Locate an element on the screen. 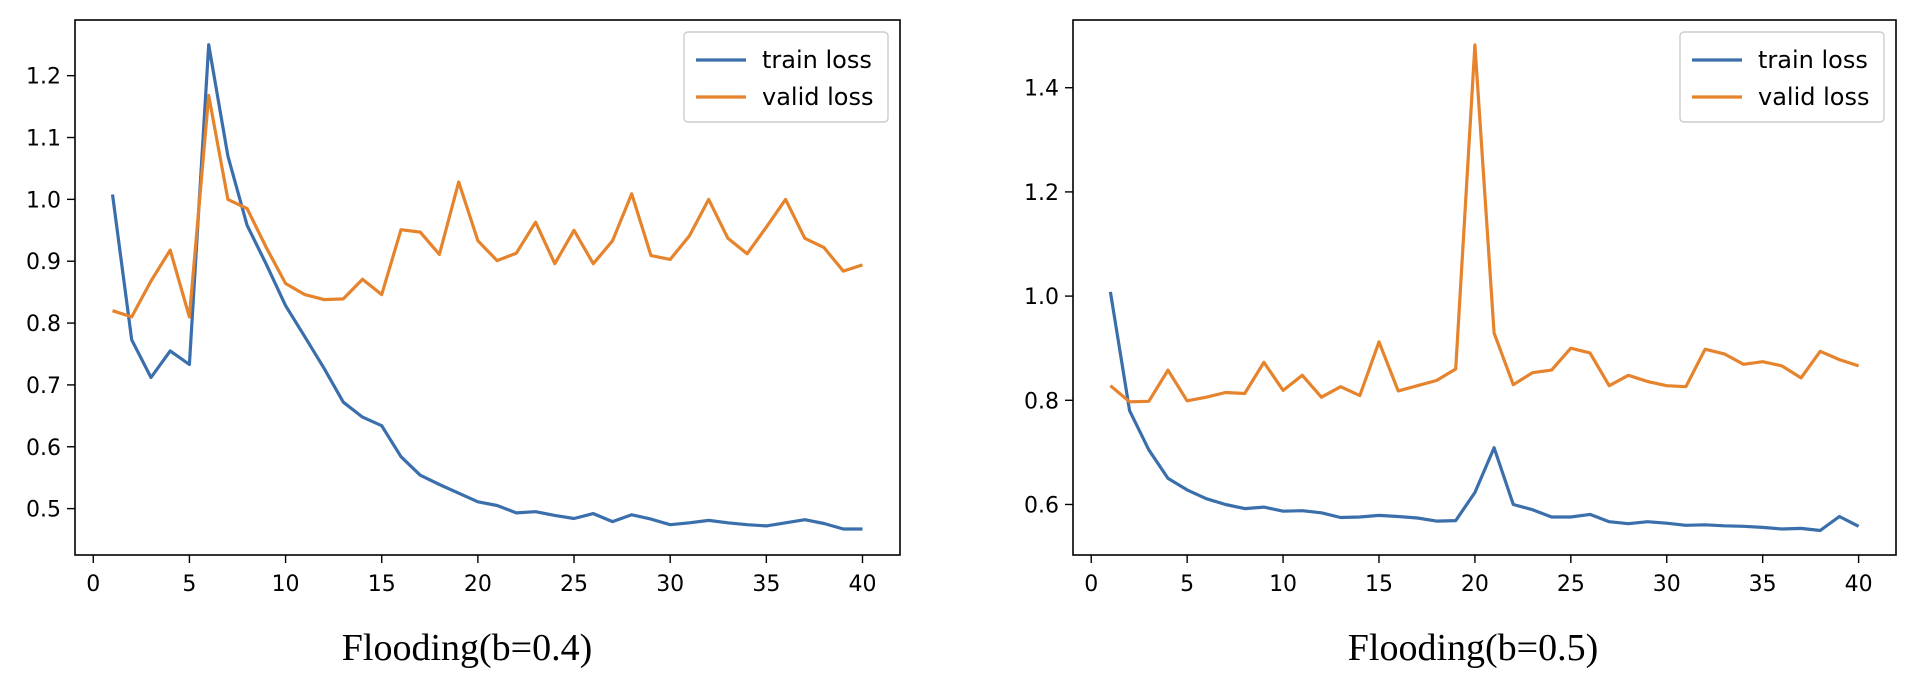 Image resolution: width=1920 pixels, height=680 pixels. y-tick-label: 0.5 is located at coordinates (43, 510).